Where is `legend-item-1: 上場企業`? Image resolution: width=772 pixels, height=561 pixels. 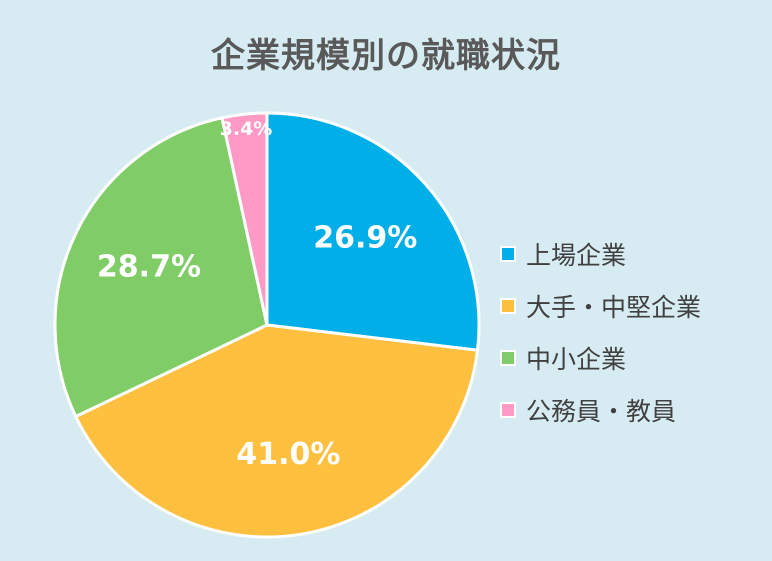
legend-item-1: 上場企業 is located at coordinates (600, 254).